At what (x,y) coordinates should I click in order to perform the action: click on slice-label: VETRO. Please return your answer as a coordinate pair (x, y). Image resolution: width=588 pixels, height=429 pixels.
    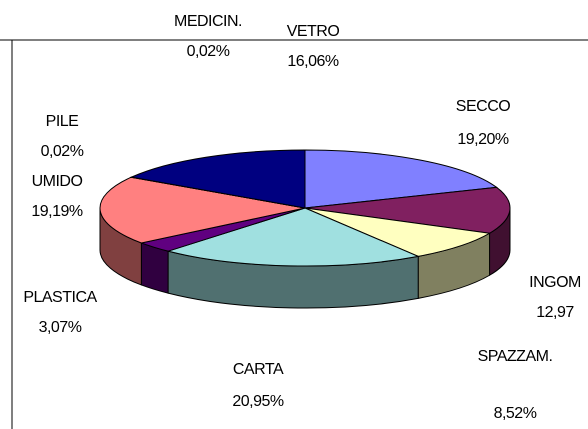
    Looking at the image, I should click on (313, 31).